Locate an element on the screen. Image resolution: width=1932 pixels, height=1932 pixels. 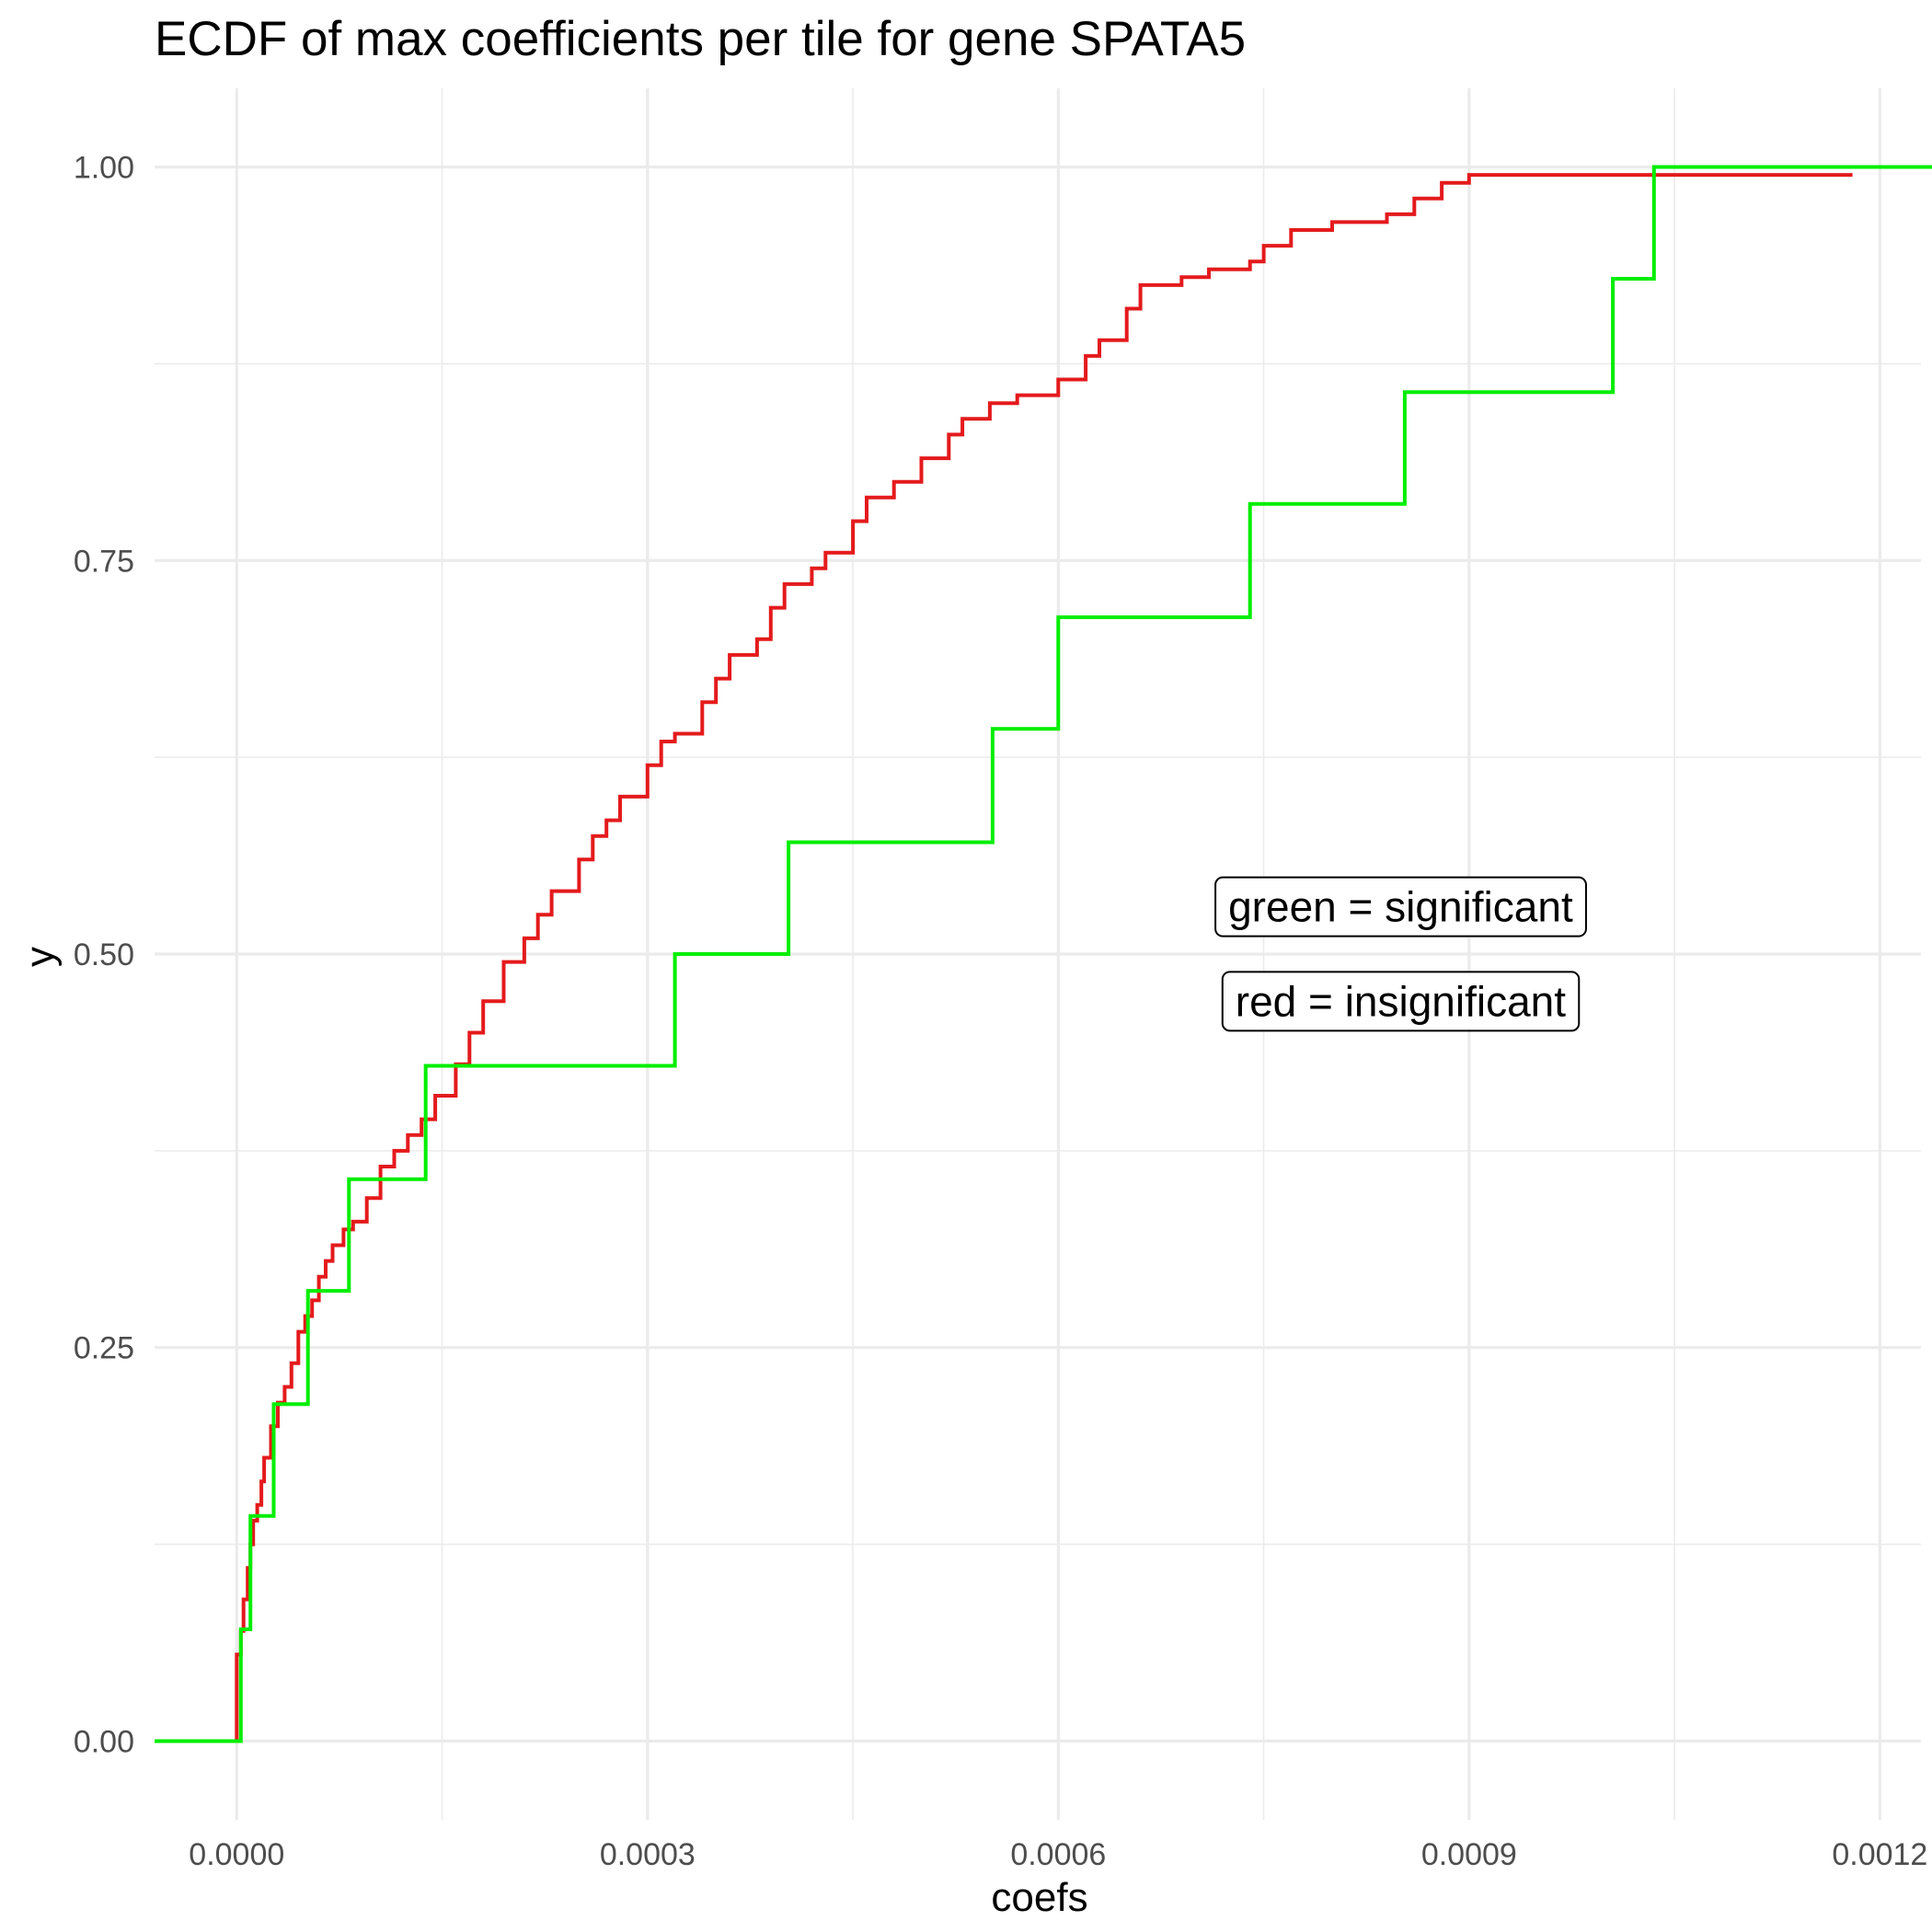
y-tick-label: 0.75 is located at coordinates (104, 561).